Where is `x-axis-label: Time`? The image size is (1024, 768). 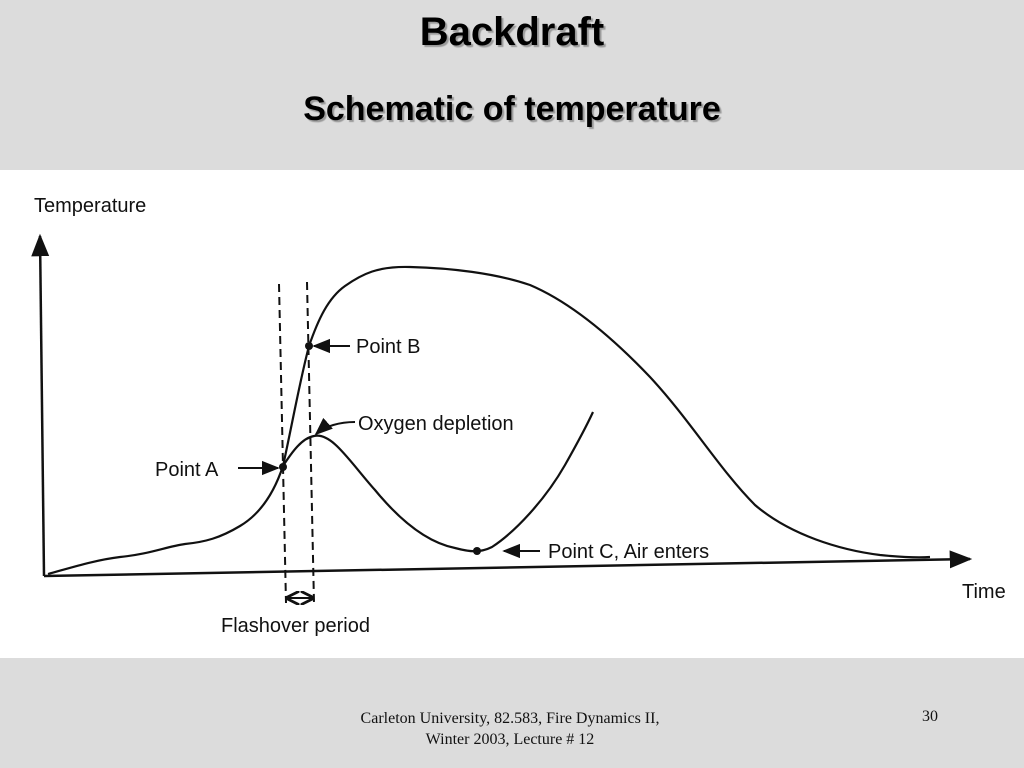
x-axis-label: Time is located at coordinates (984, 592).